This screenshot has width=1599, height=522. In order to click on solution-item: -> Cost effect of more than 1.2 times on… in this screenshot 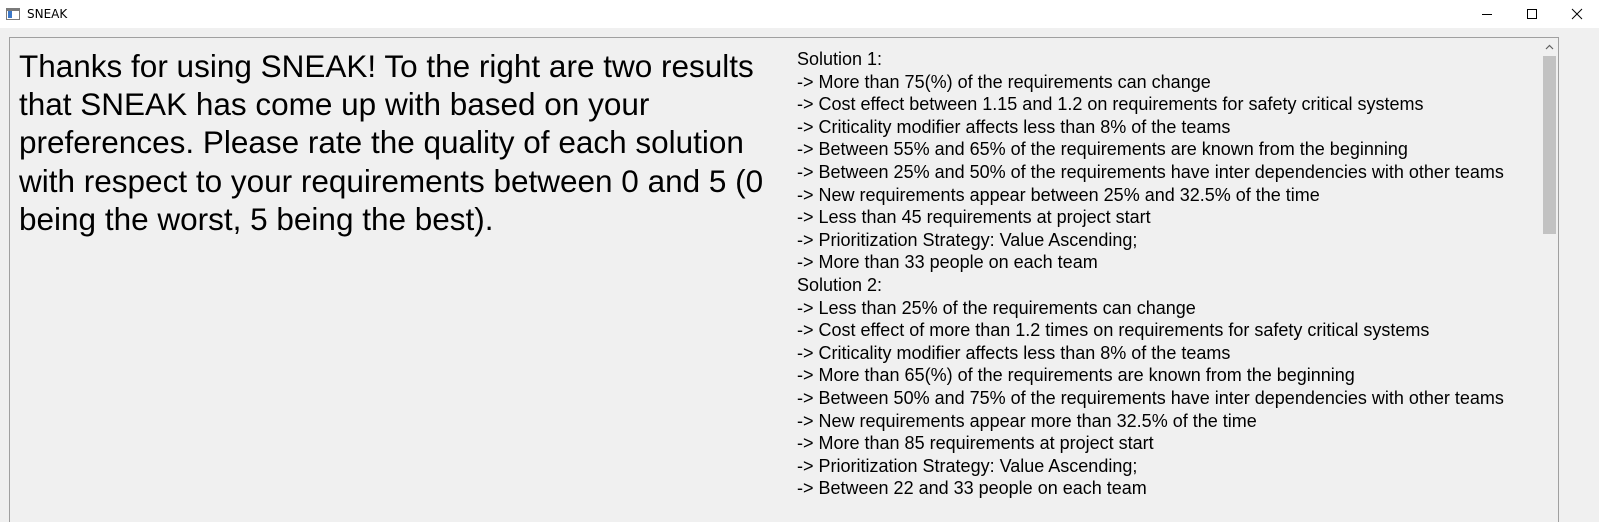, I will do `click(1113, 330)`.